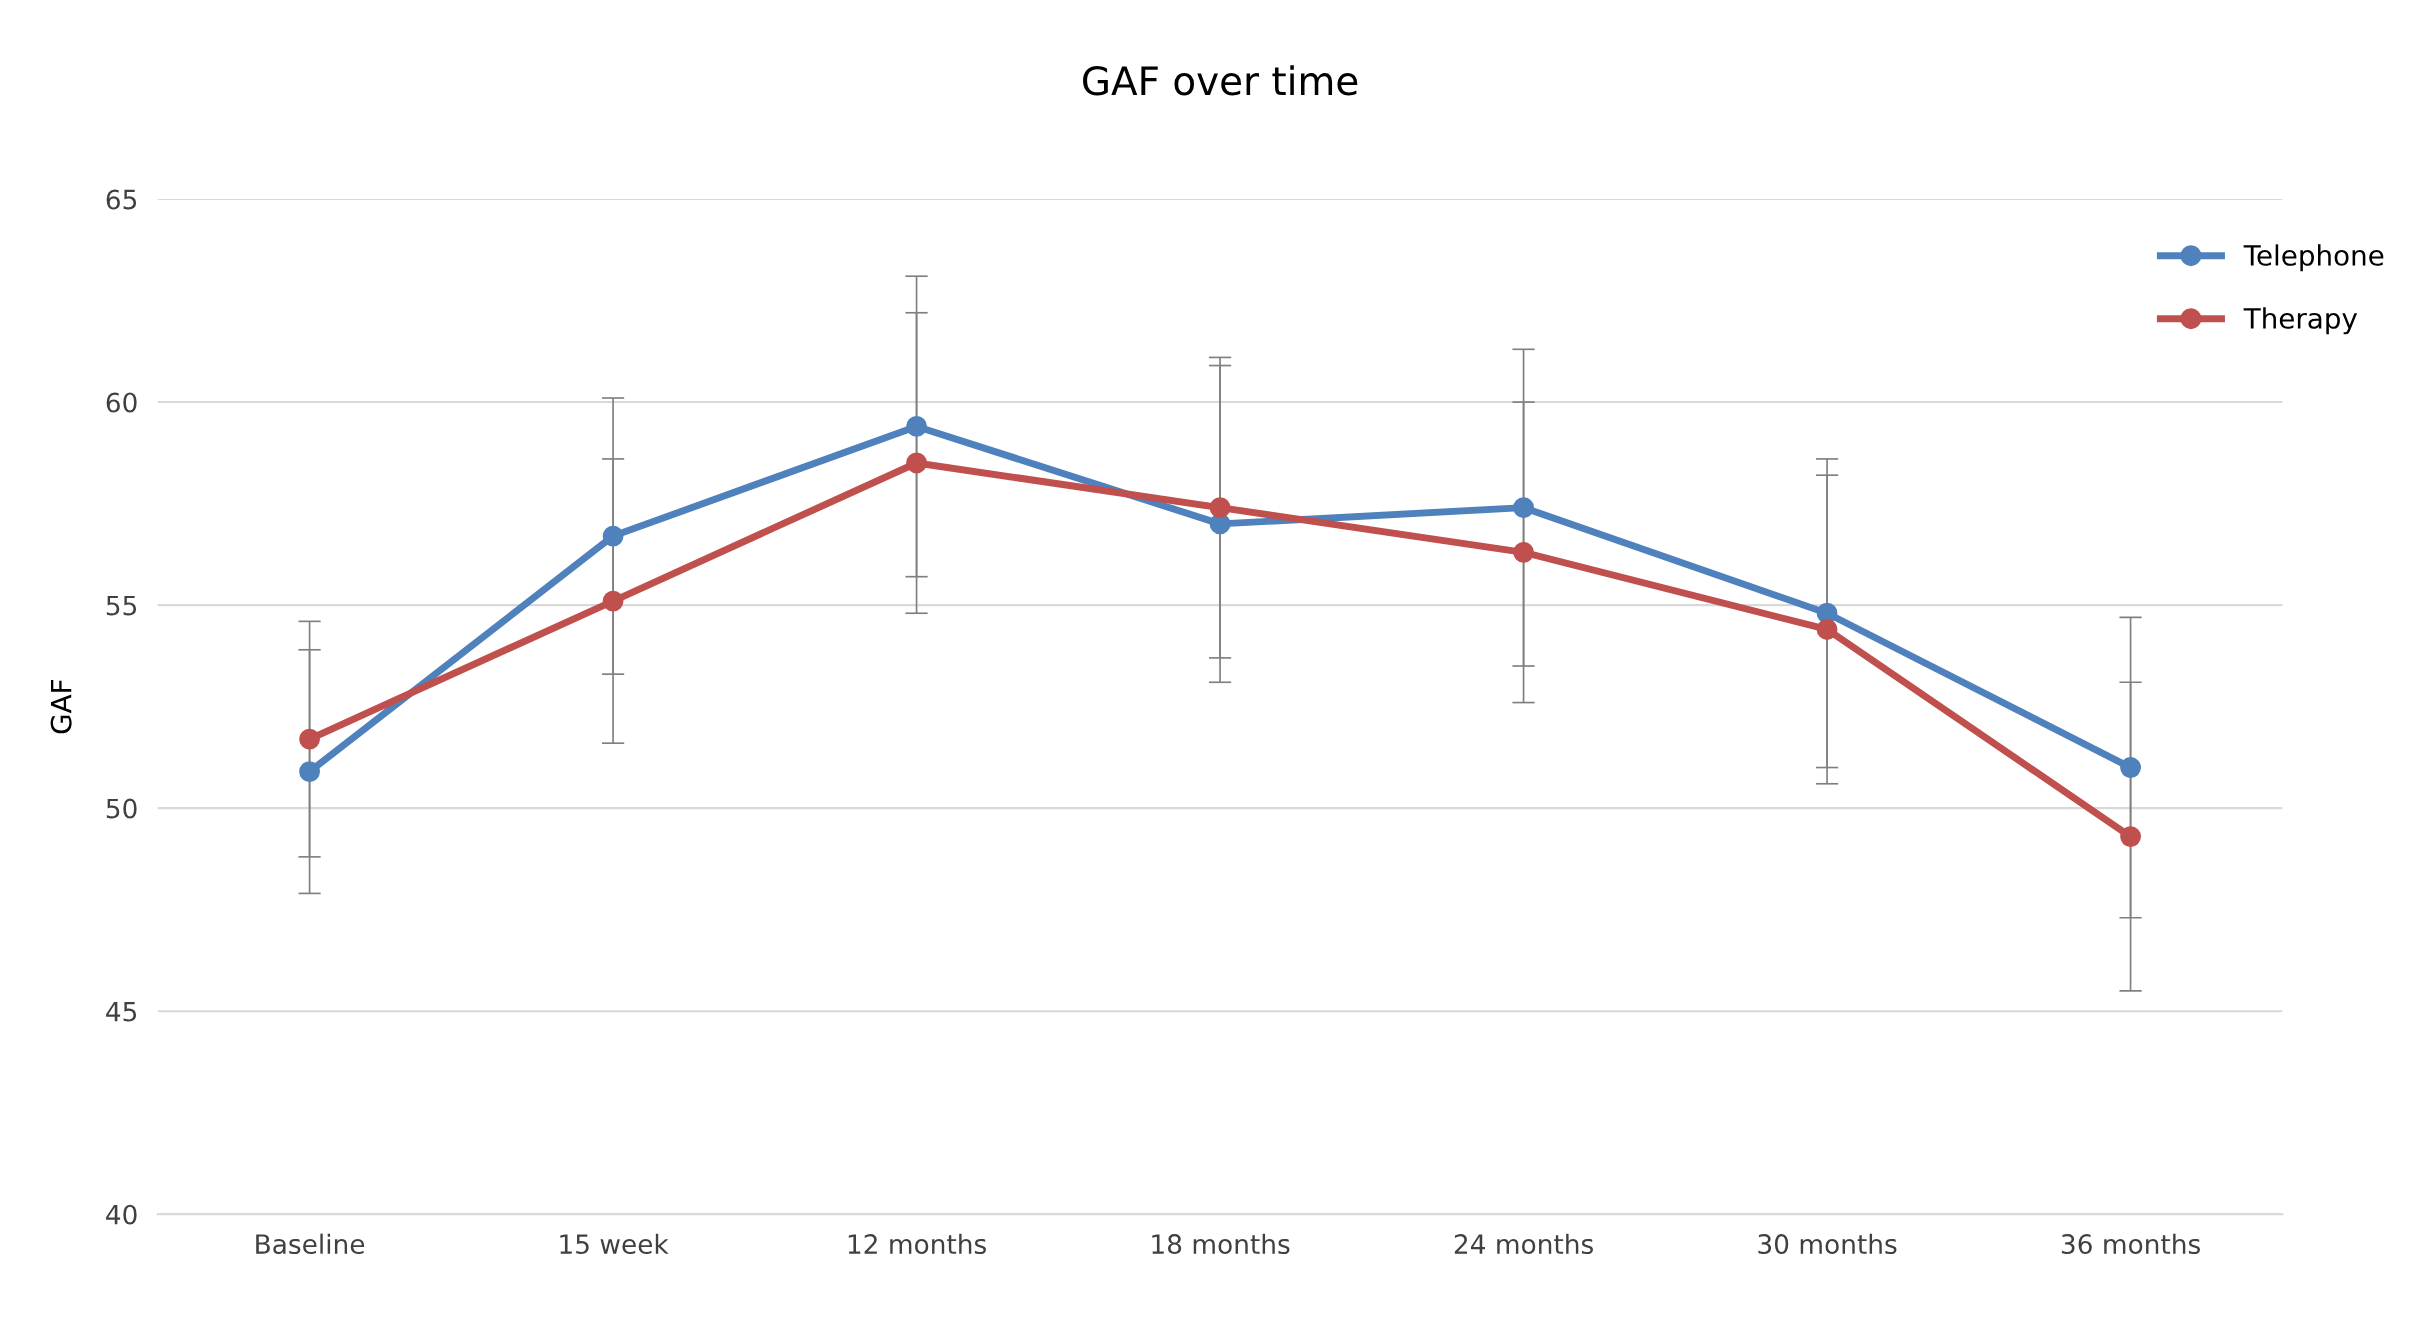 The image size is (2428, 1327). Describe the element at coordinates (1523, 1244) in the screenshot. I see `x-tick-label: 24 months` at that location.